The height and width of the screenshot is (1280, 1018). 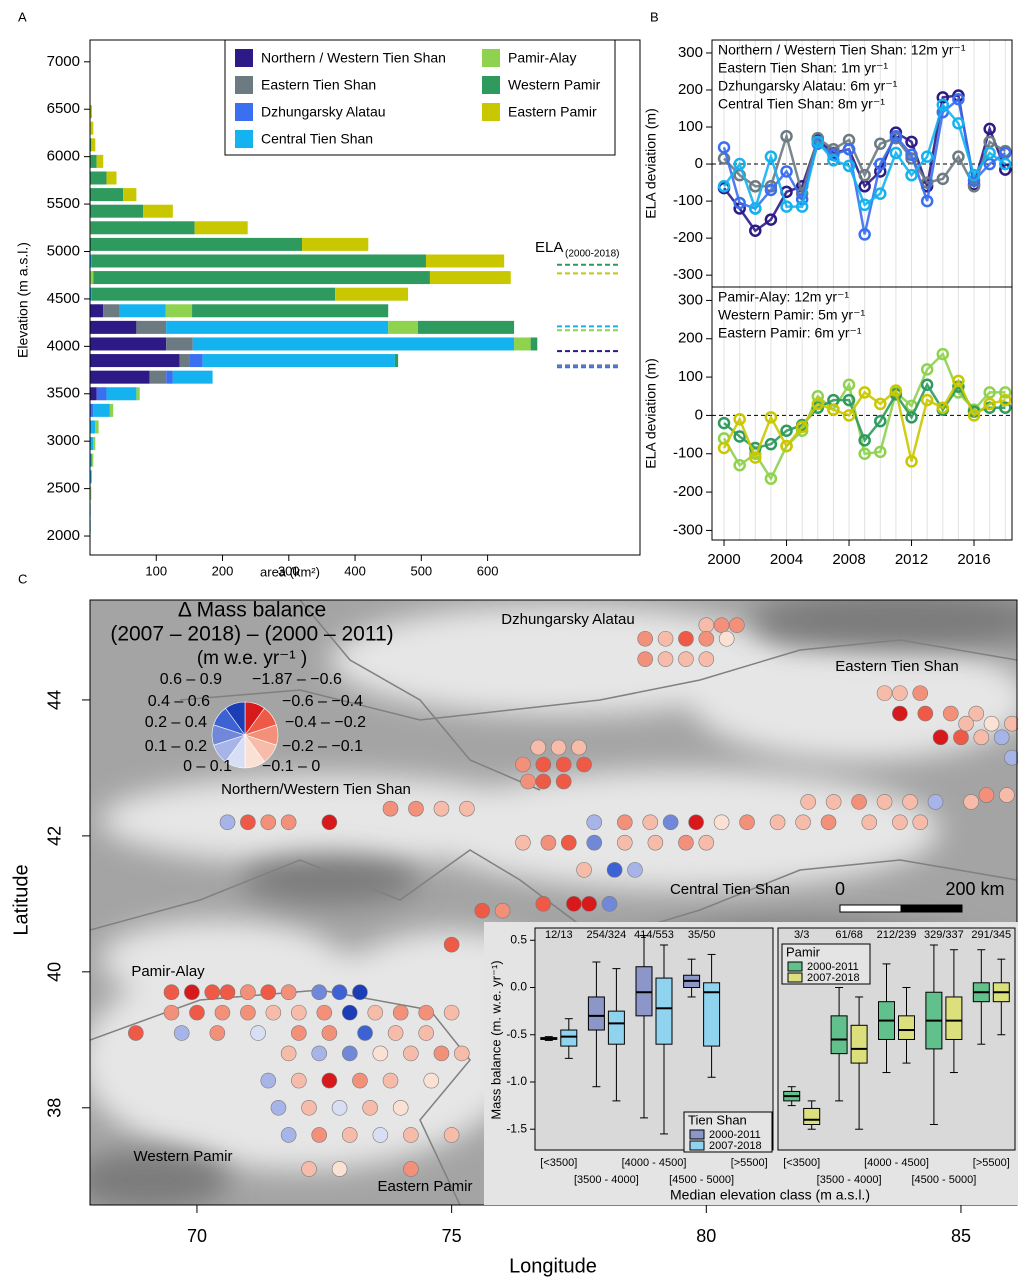 I want to click on y-axis-title: Mass balance (m. w.e. yr⁻¹), so click(x=495, y=1039).